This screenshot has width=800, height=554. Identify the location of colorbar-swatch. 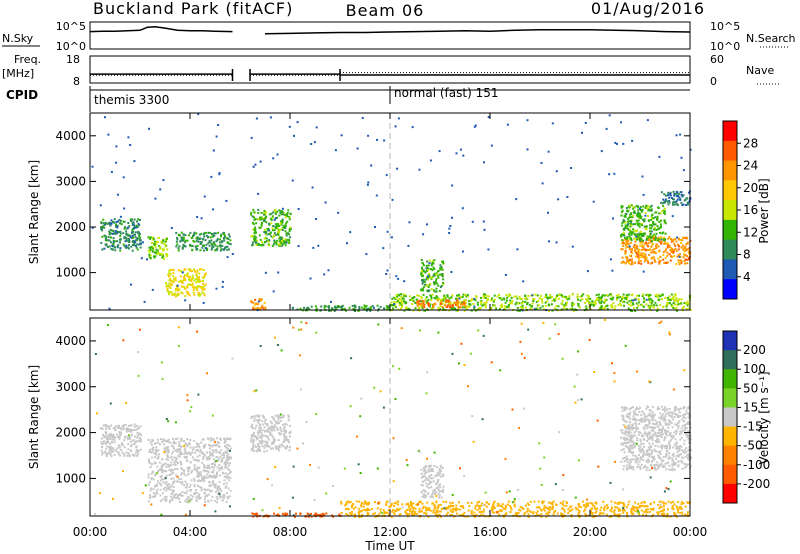
(730, 210).